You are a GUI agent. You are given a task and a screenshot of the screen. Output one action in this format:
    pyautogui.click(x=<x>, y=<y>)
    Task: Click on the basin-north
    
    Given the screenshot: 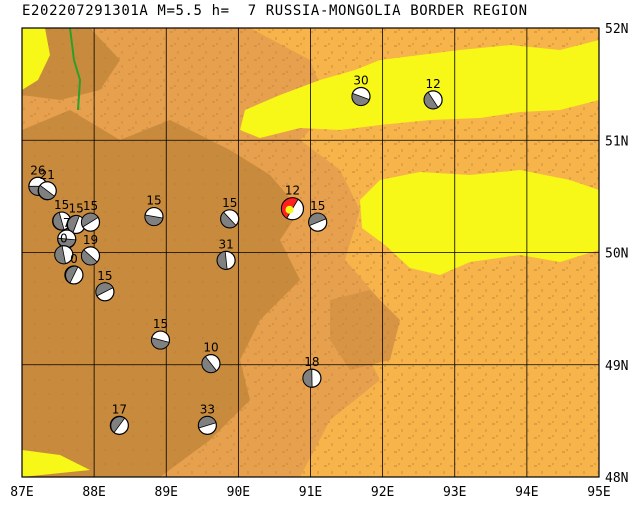 What is the action you would take?
    pyautogui.click(x=419, y=89)
    